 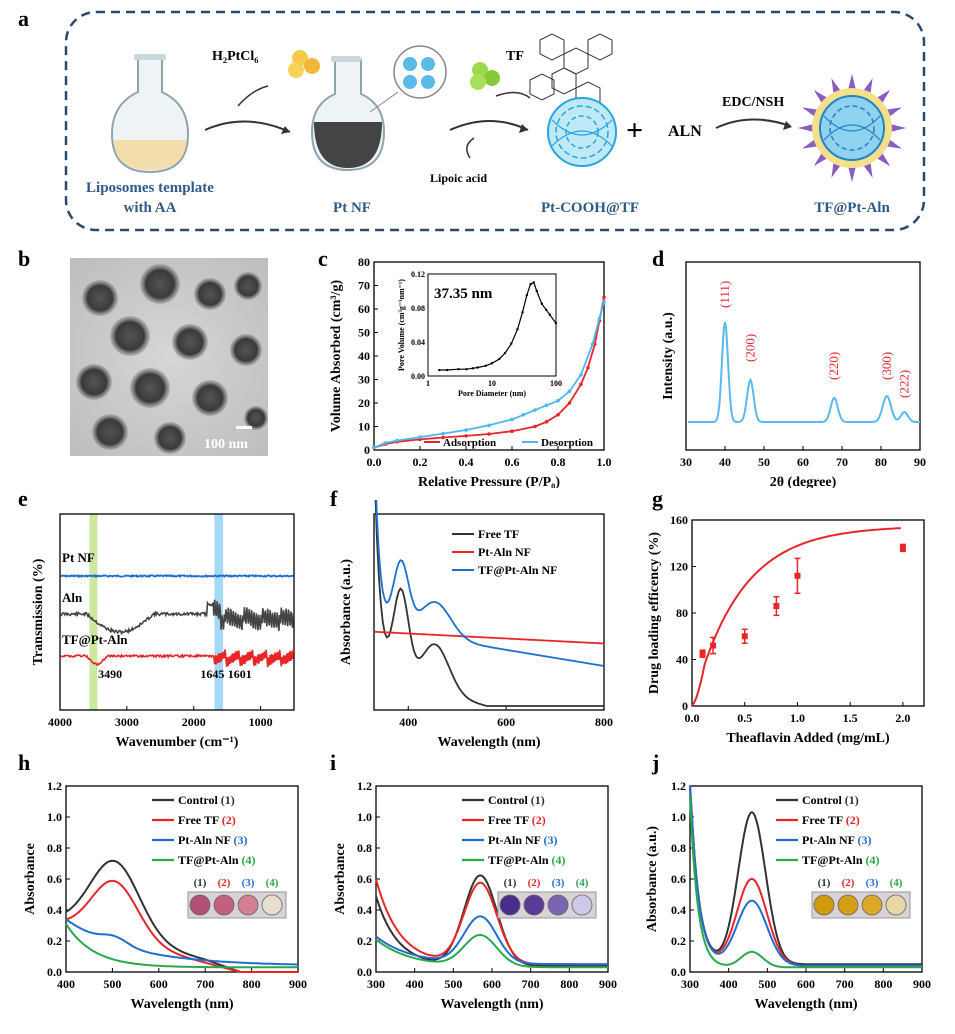 I want to click on y-axis-label: Volume Absorbed (cm³/g), so click(x=336, y=356).